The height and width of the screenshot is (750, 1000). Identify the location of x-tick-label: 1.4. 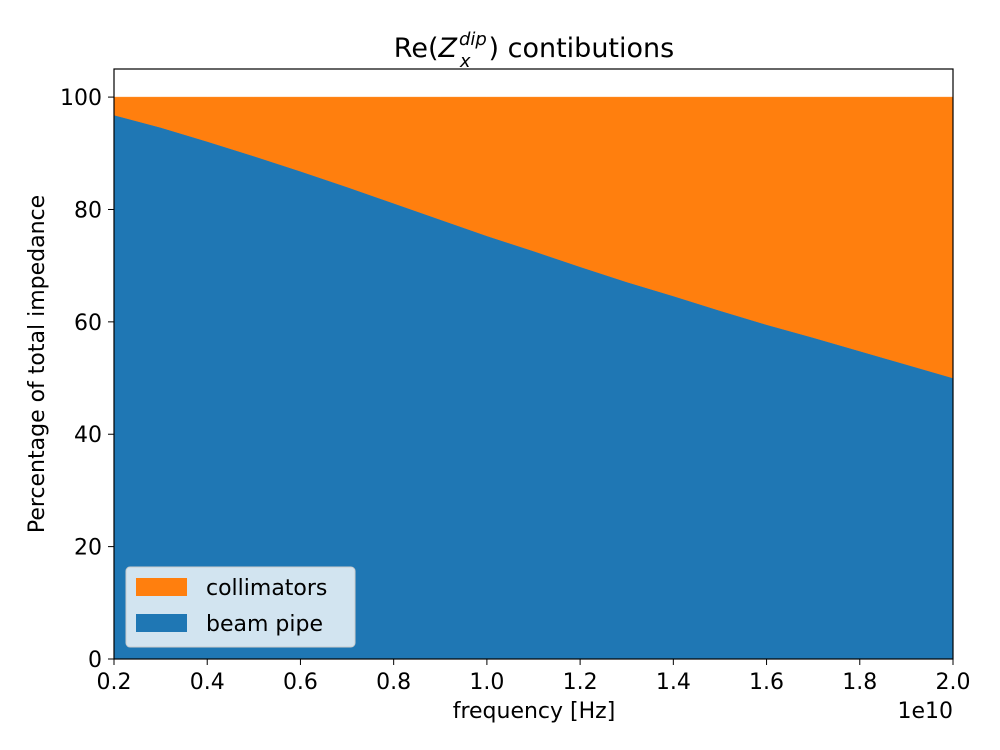
(673, 682).